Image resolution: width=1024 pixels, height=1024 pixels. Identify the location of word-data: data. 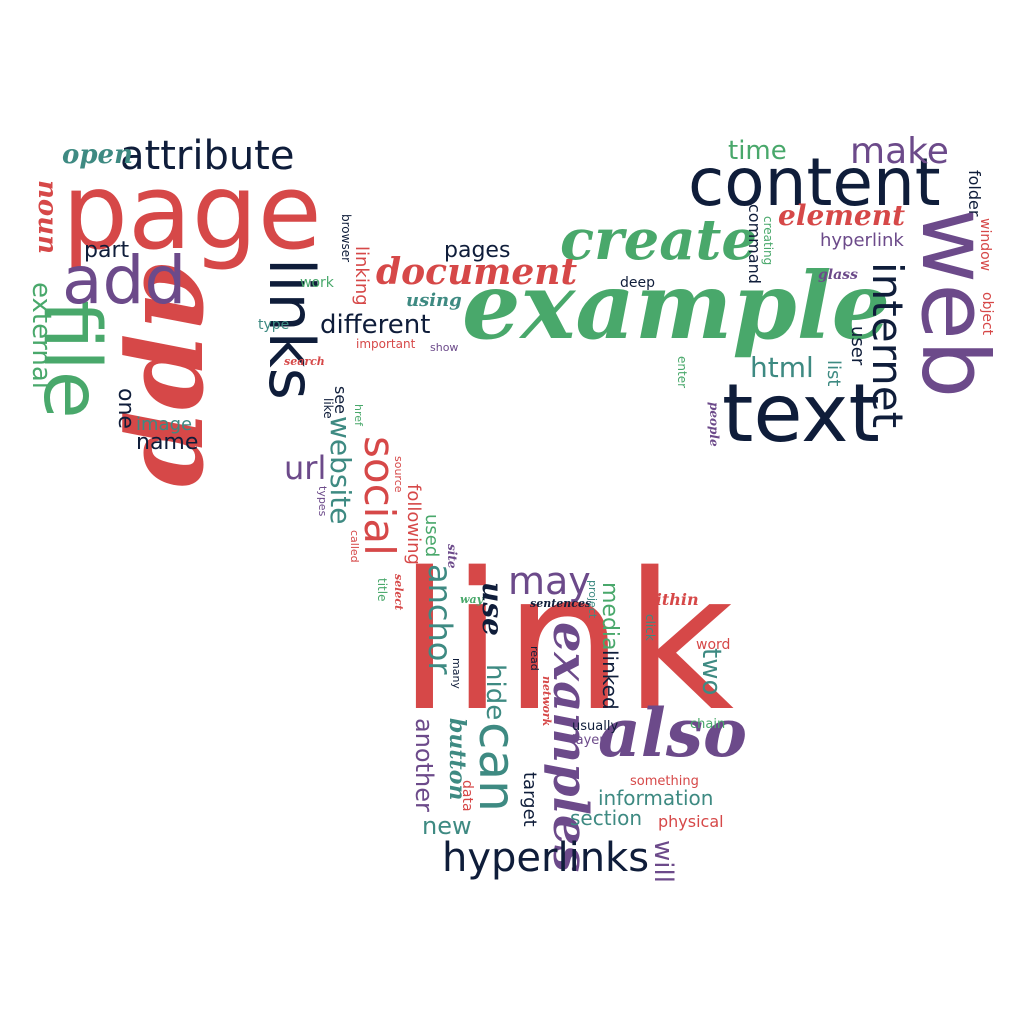
(467, 796).